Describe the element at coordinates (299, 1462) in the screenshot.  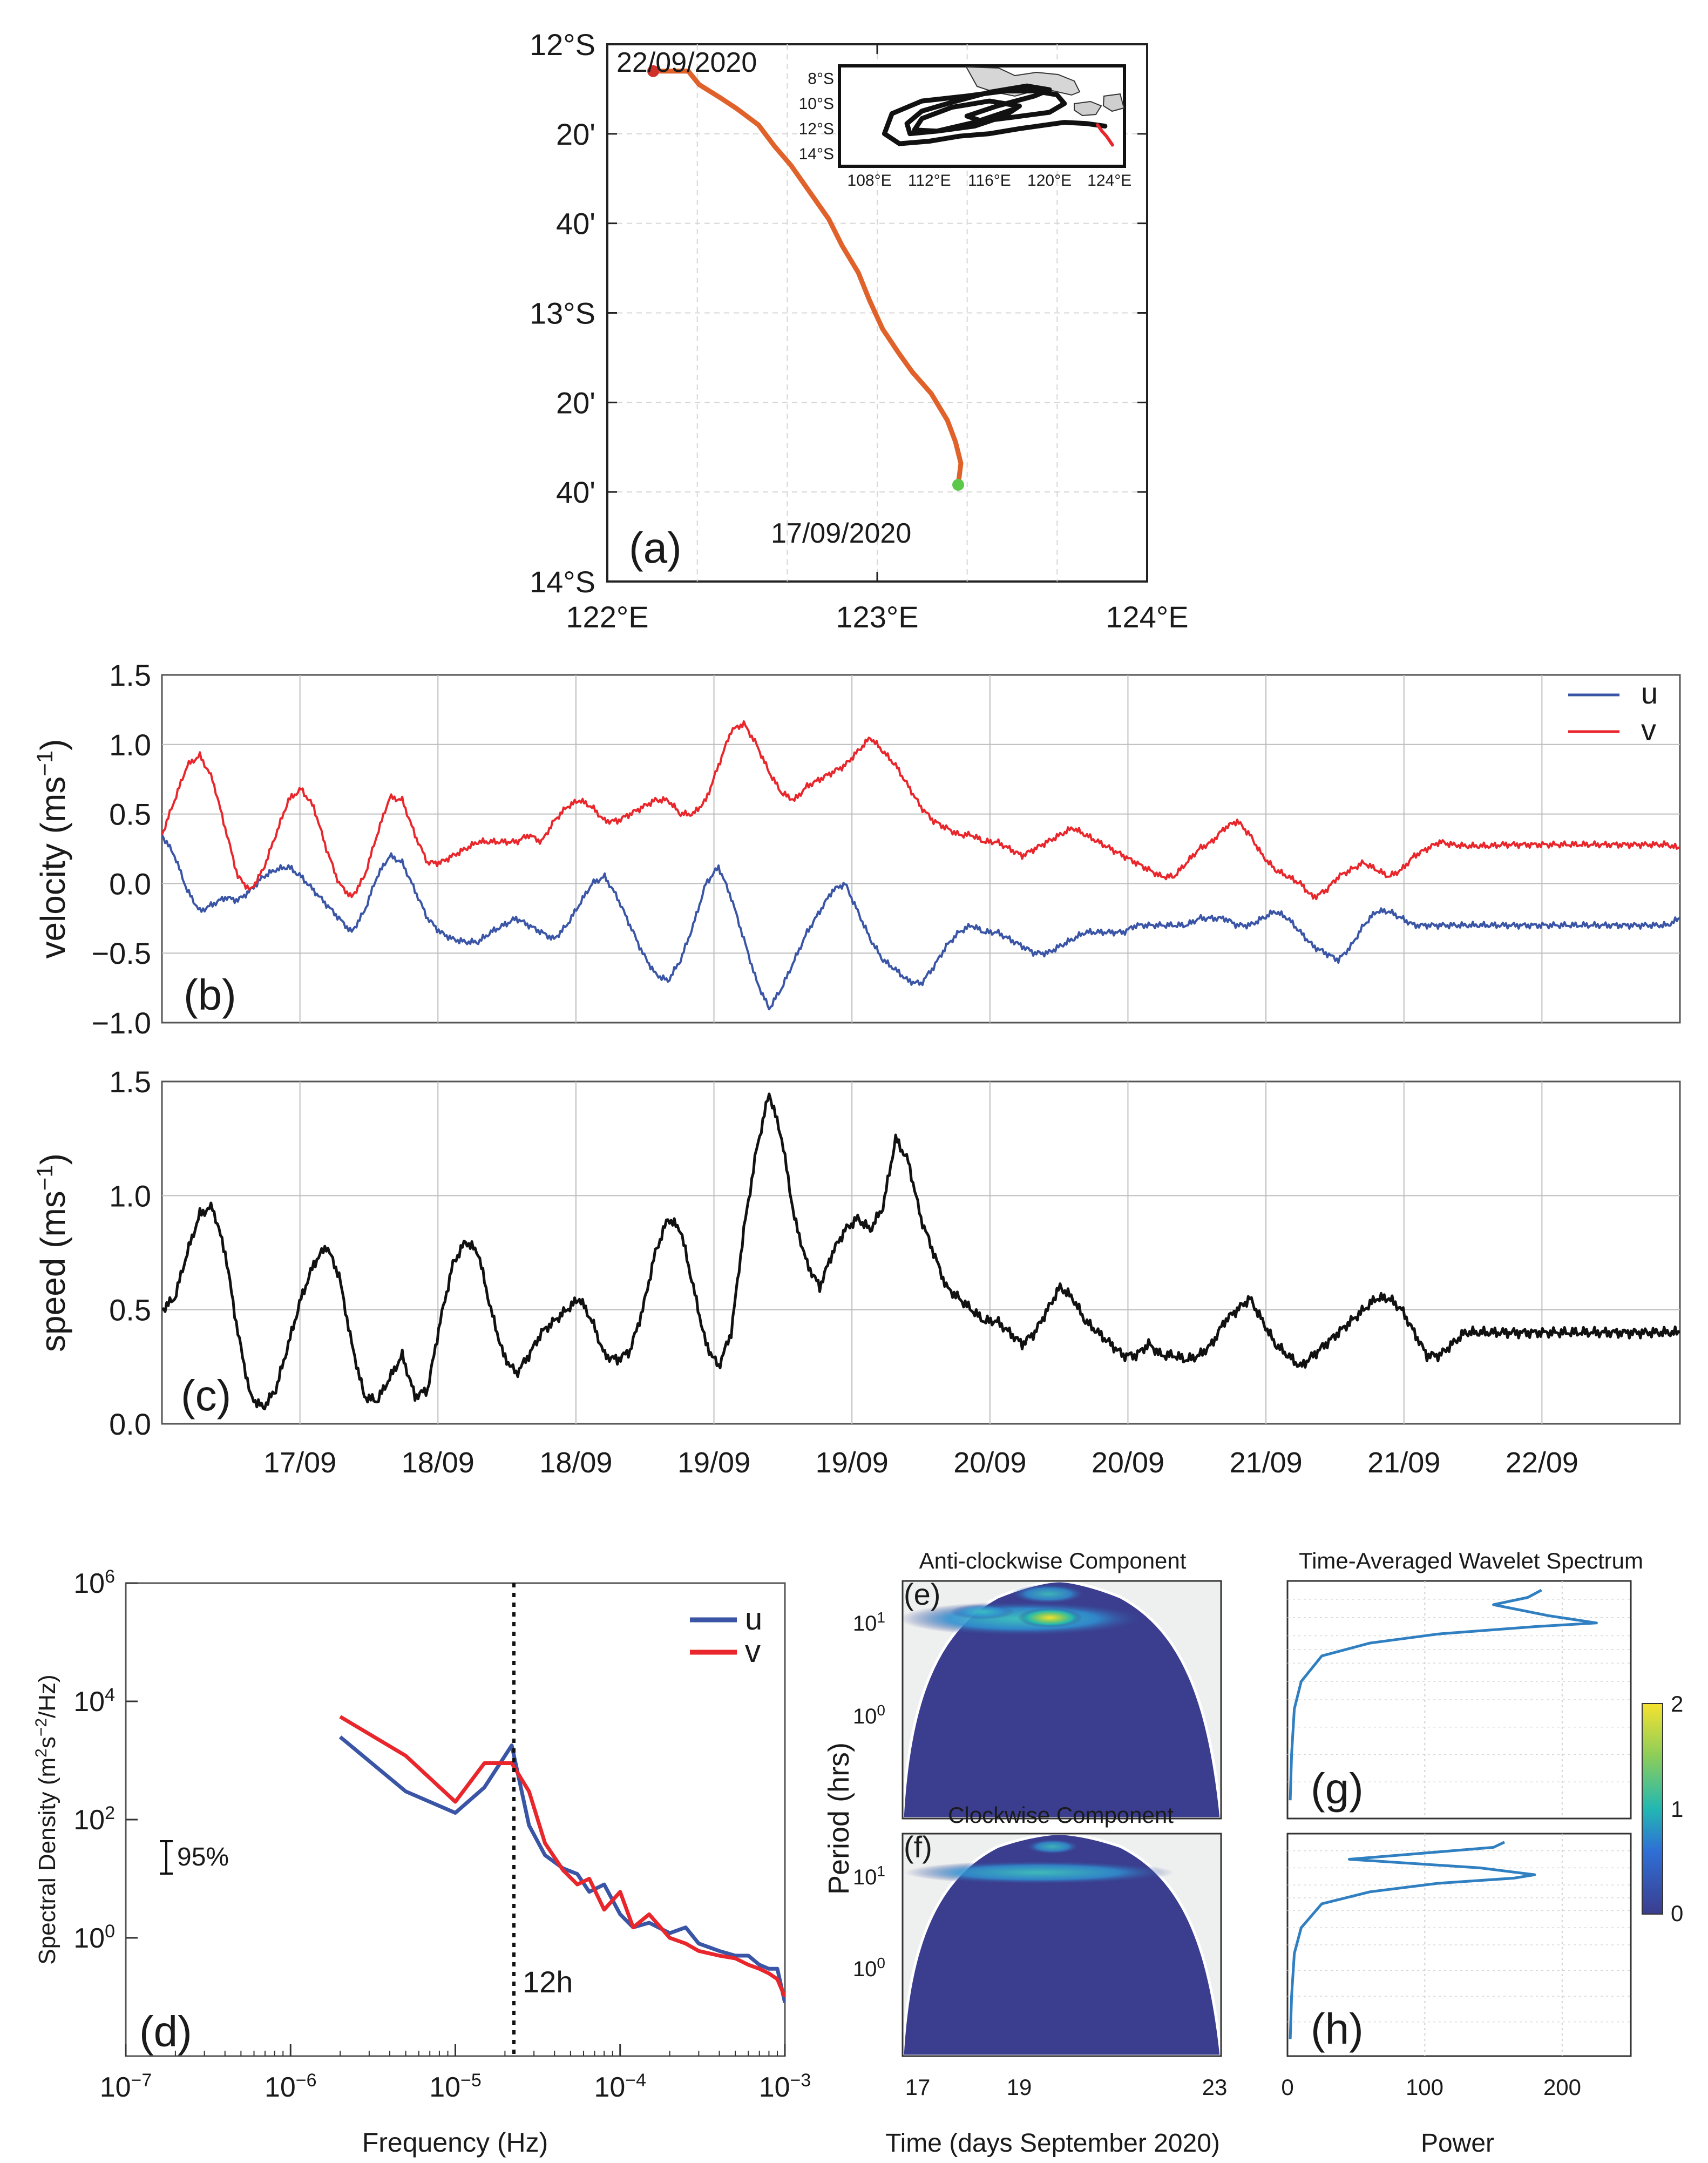
I see `date-tick: 17/09` at that location.